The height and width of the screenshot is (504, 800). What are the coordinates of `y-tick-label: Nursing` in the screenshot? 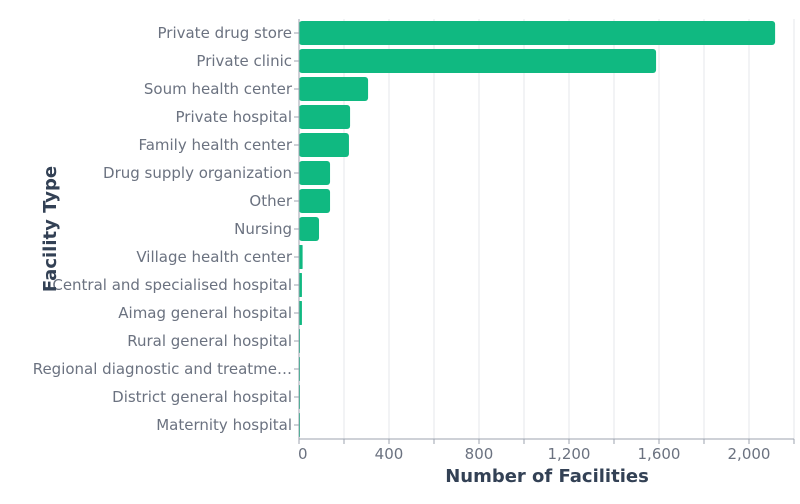 It's located at (263, 229).